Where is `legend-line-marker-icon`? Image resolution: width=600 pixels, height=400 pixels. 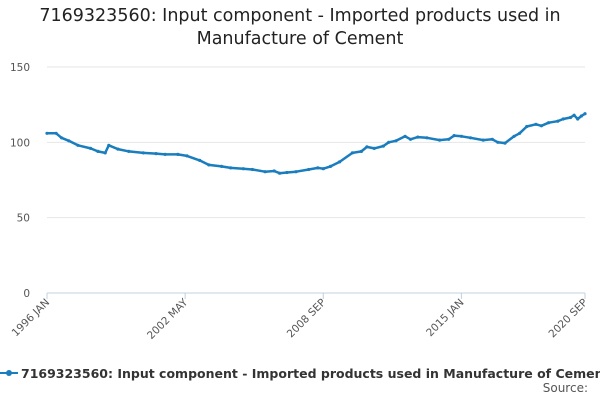 legend-line-marker-icon is located at coordinates (9, 373).